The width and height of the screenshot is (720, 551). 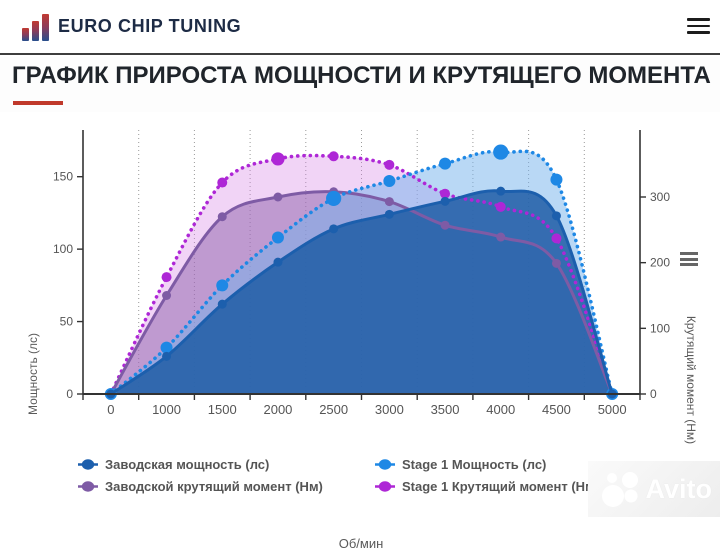 I want to click on svg-text: 4500, so click(x=556, y=409).